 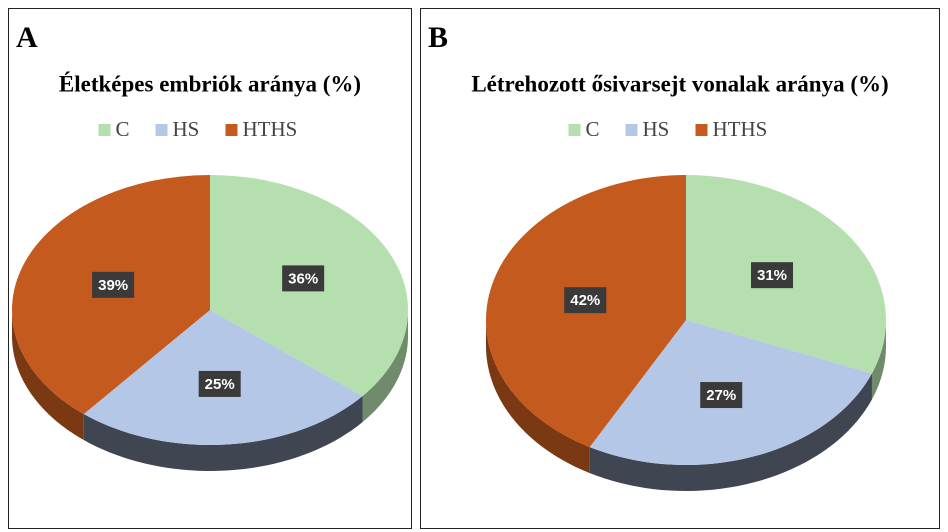 What do you see at coordinates (438, 37) in the screenshot?
I see `panel-letter: B` at bounding box center [438, 37].